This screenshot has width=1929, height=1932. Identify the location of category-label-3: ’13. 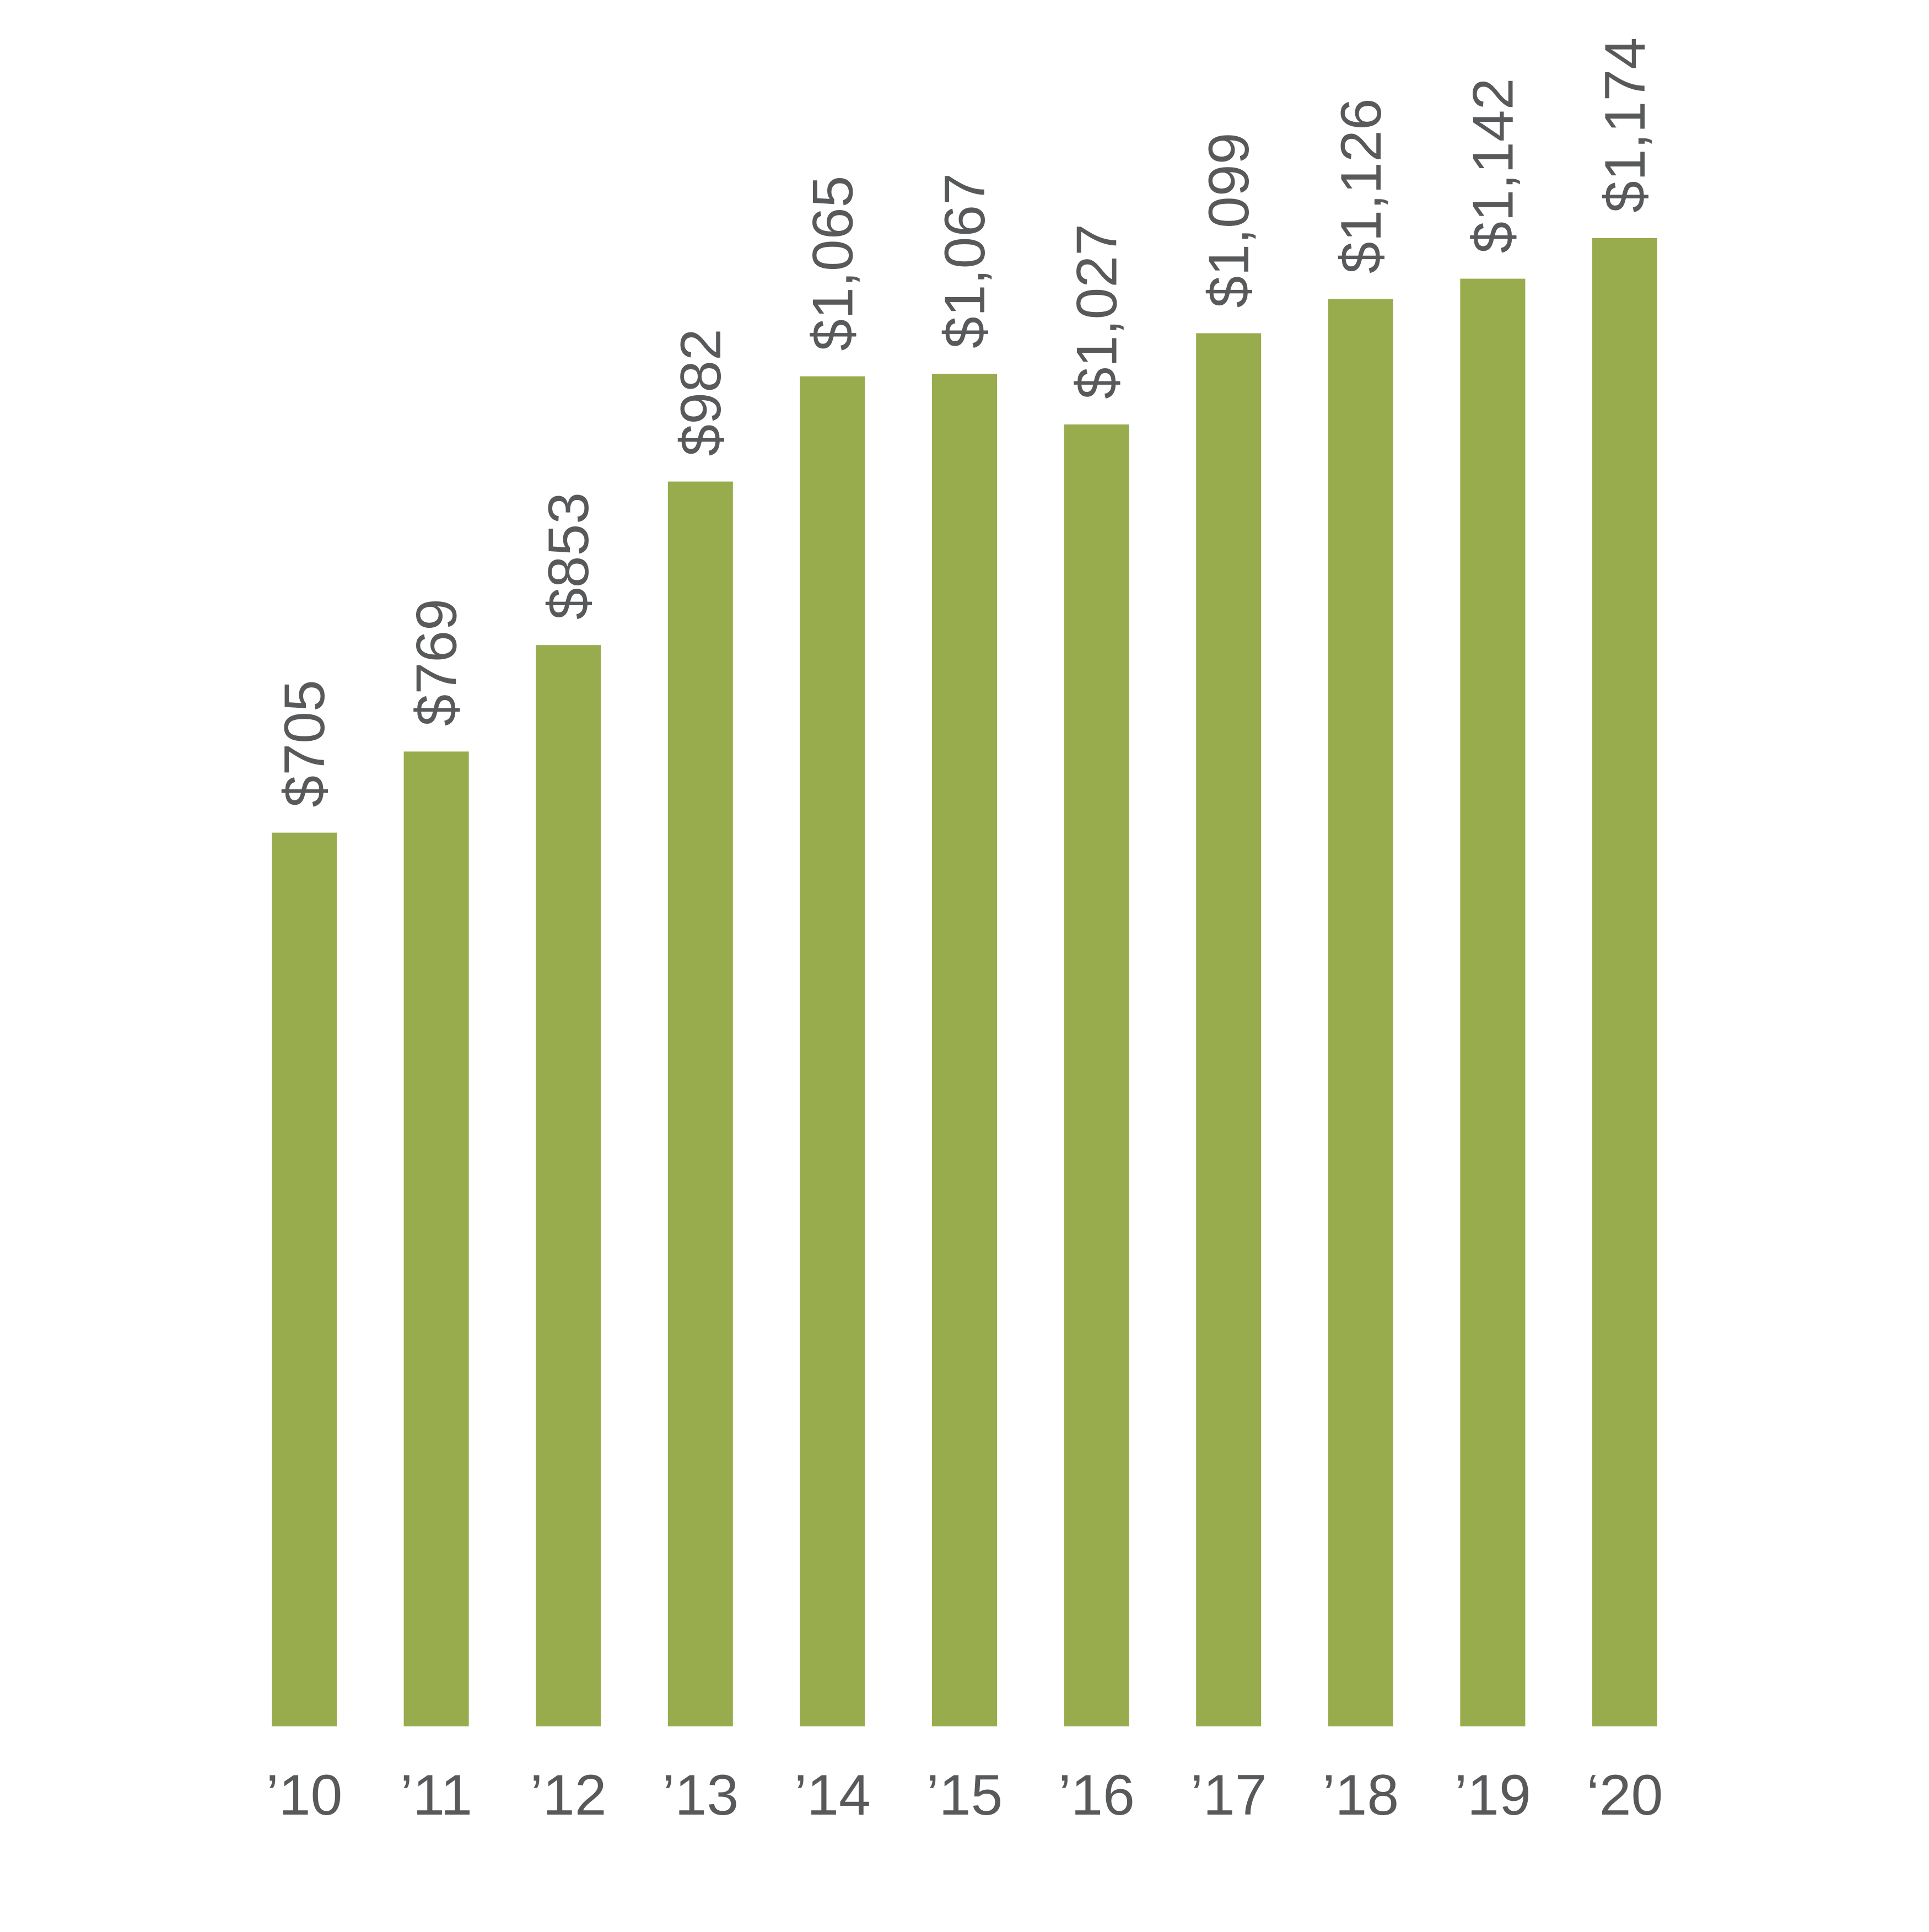
(700, 1795).